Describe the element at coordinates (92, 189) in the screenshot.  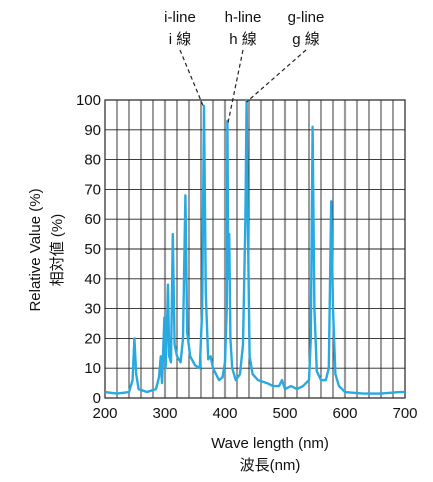
I see `y-tick-label: 70` at that location.